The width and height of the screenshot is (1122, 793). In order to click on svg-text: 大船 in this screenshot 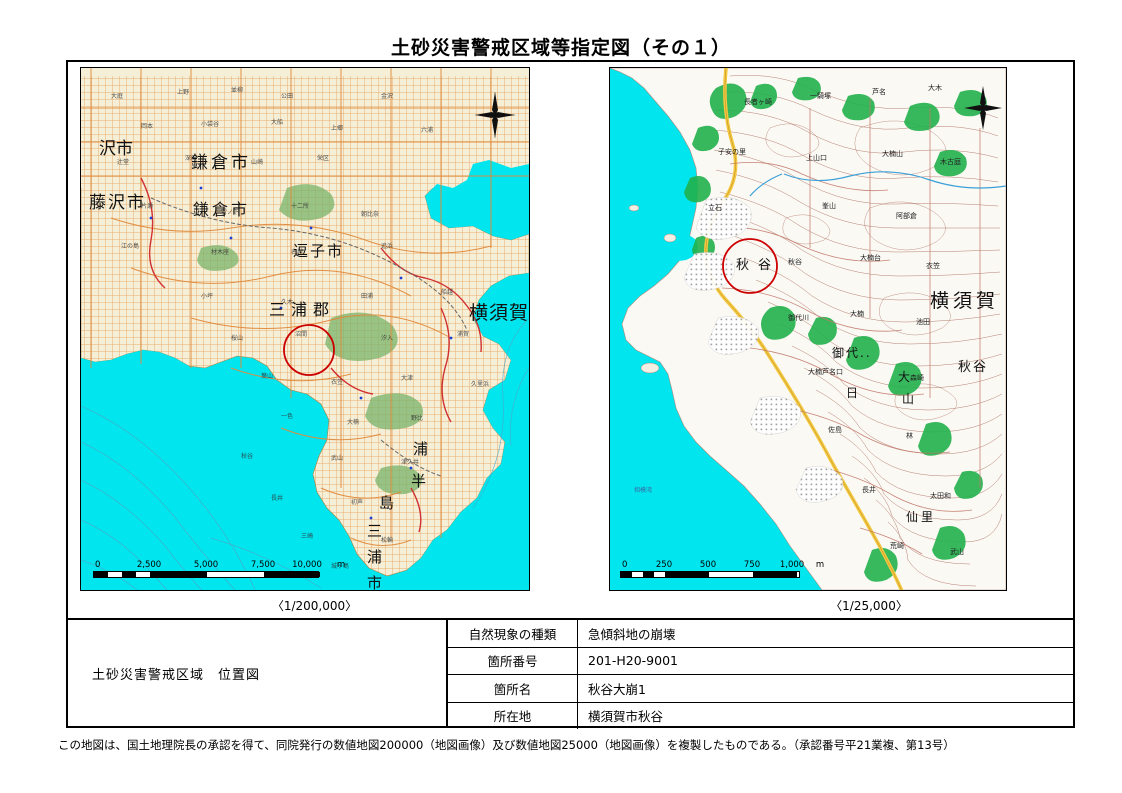, I will do `click(277, 122)`.